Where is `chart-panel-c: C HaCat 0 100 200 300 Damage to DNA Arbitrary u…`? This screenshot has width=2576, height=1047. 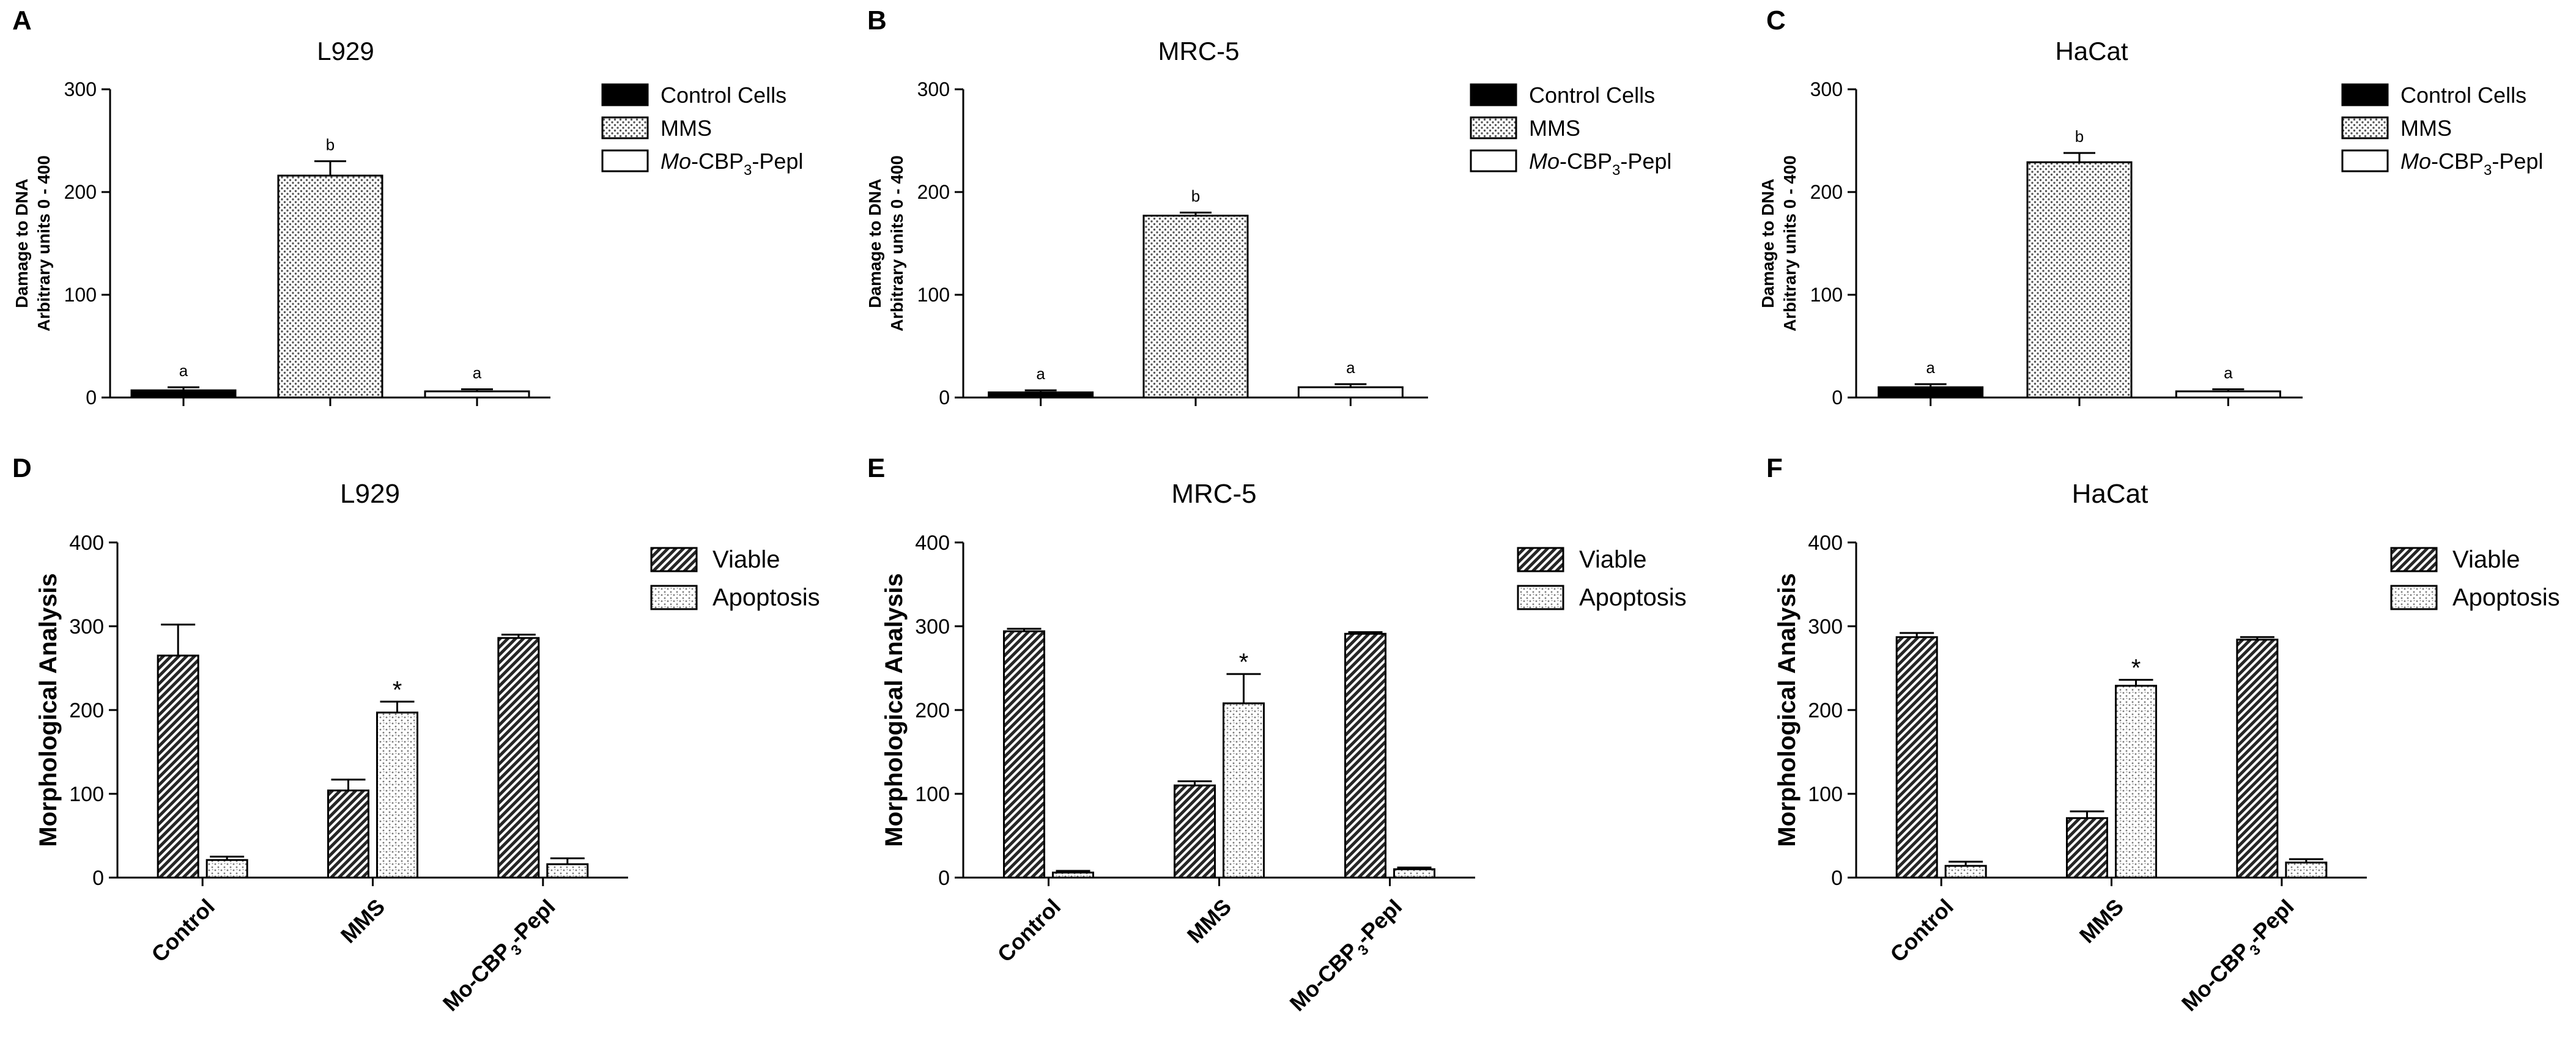
chart-panel-c: C HaCat 0 100 200 300 Damage to DNA Arbitrary u… is located at coordinates (2150, 207).